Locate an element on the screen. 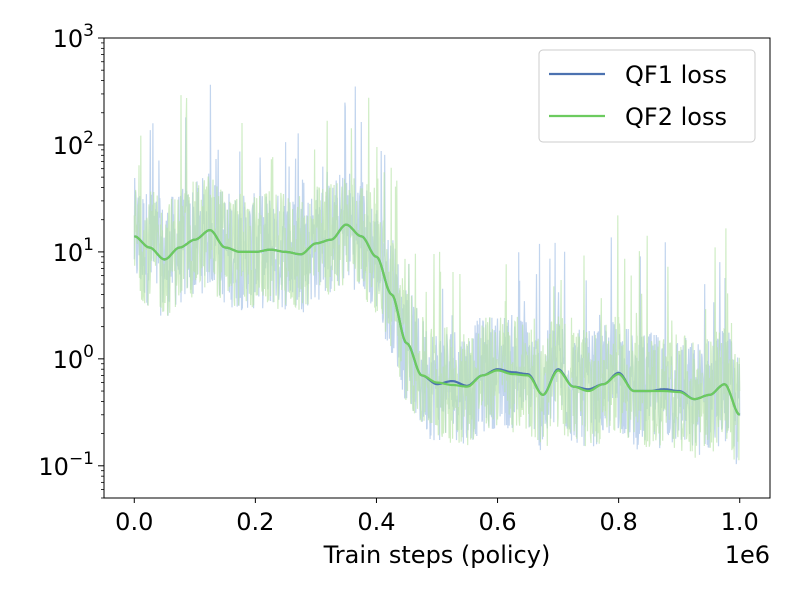 The width and height of the screenshot is (800, 600). x-tick-label: 0.0 is located at coordinates (134, 522).